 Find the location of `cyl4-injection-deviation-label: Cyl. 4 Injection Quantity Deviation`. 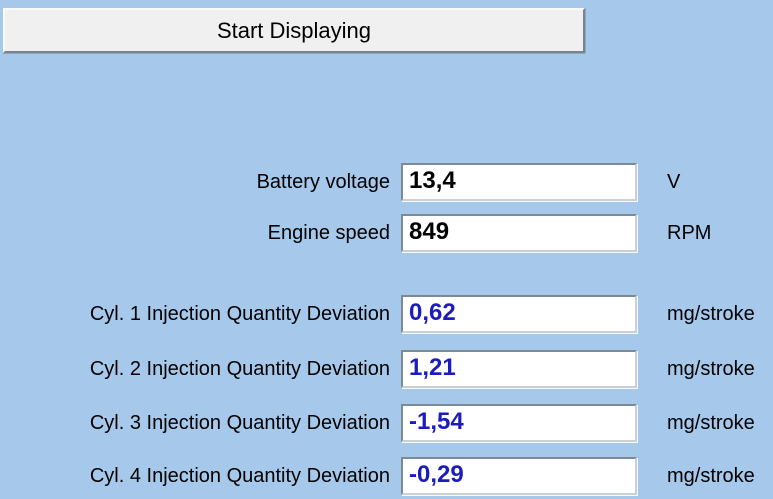

cyl4-injection-deviation-label: Cyl. 4 Injection Quantity Deviation is located at coordinates (239, 475).